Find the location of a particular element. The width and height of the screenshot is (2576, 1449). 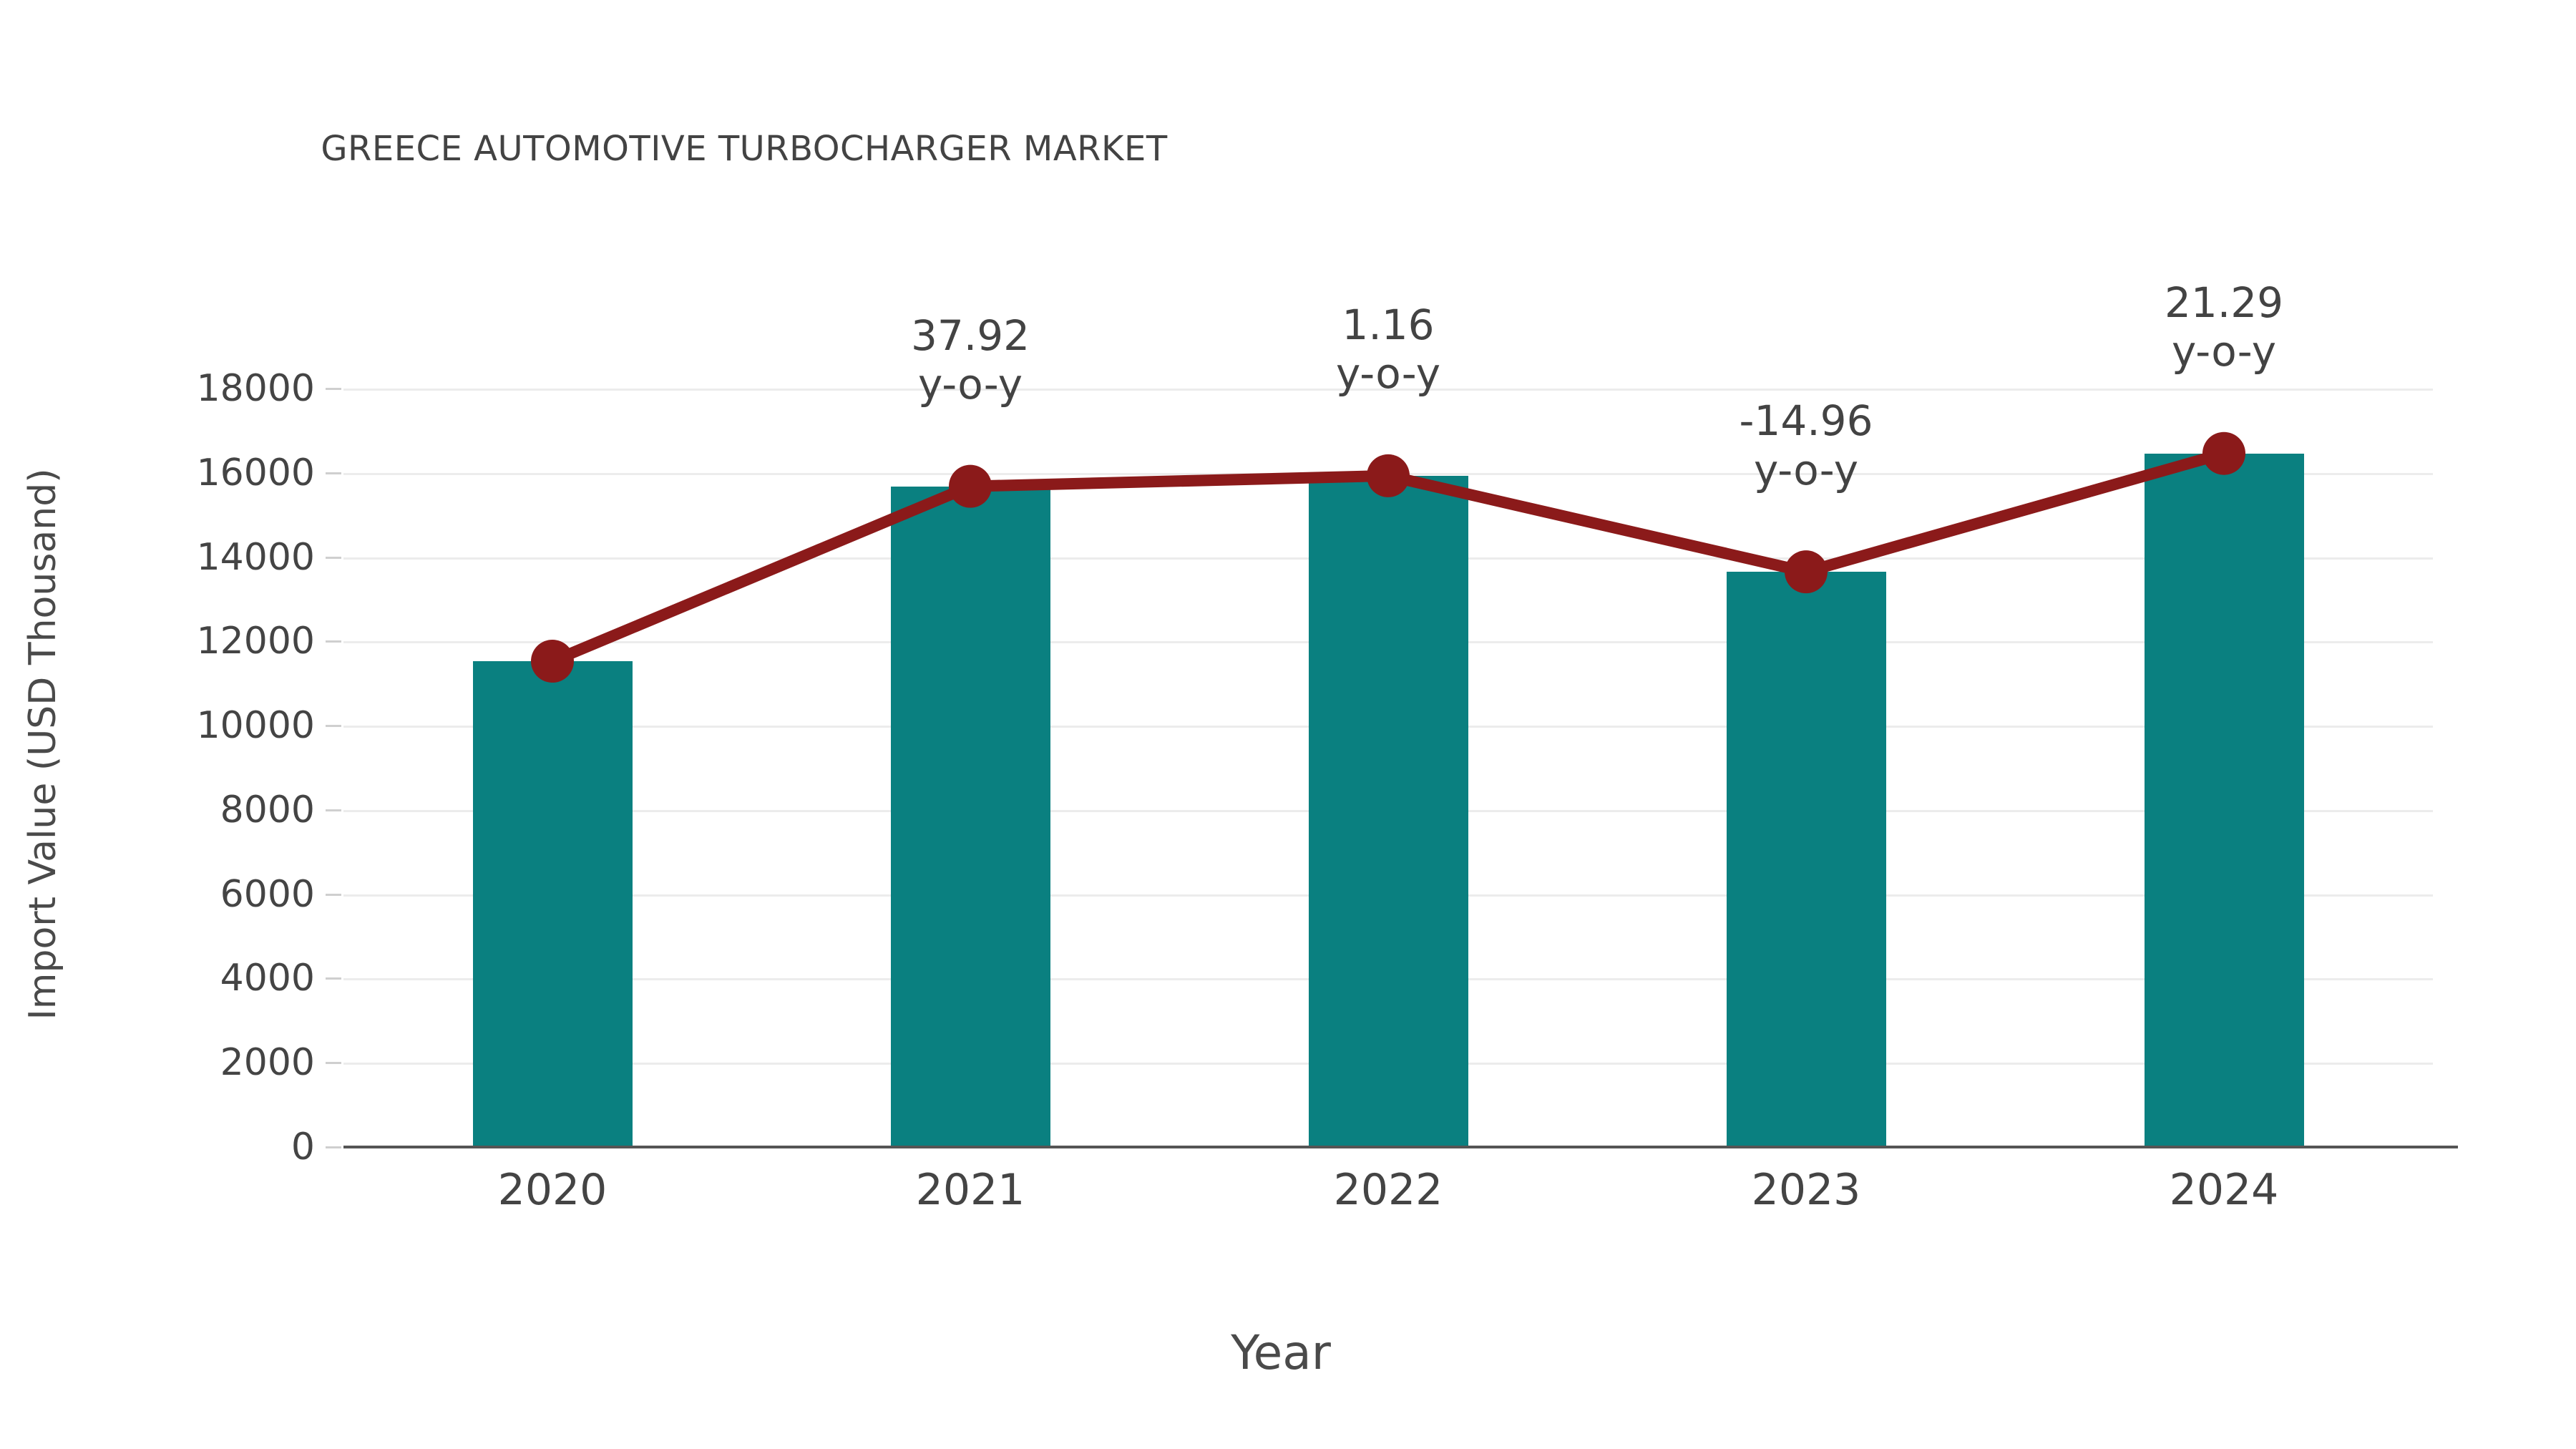

y-axis-tick-label: 8000 is located at coordinates (267, 809).